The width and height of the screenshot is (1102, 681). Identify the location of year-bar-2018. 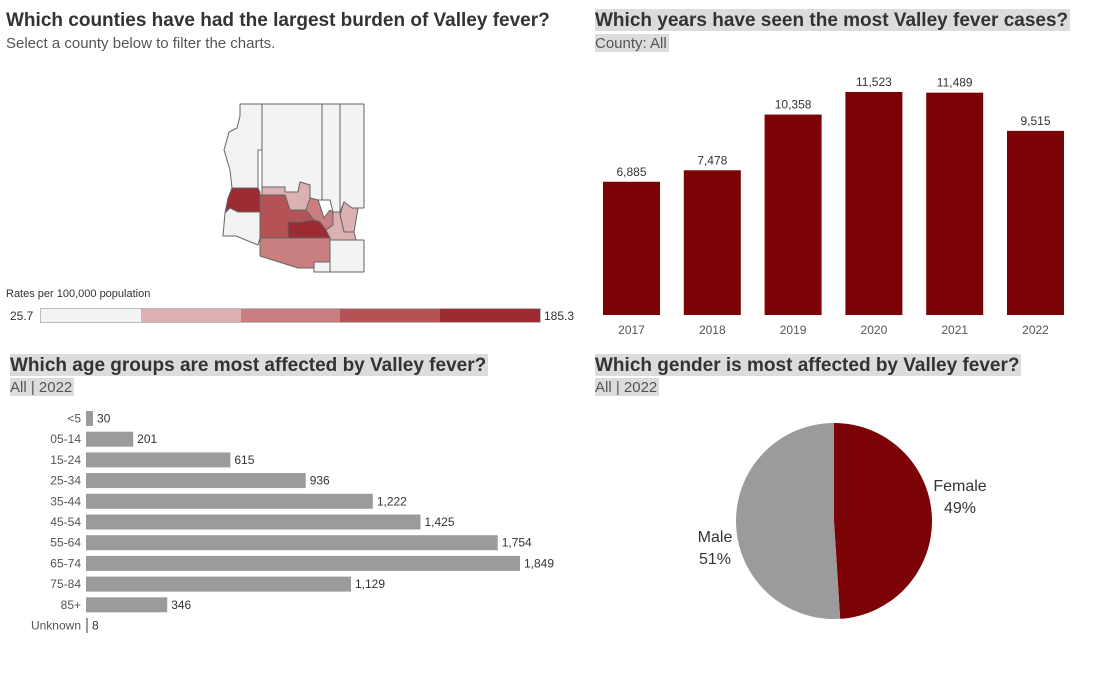
(712, 242).